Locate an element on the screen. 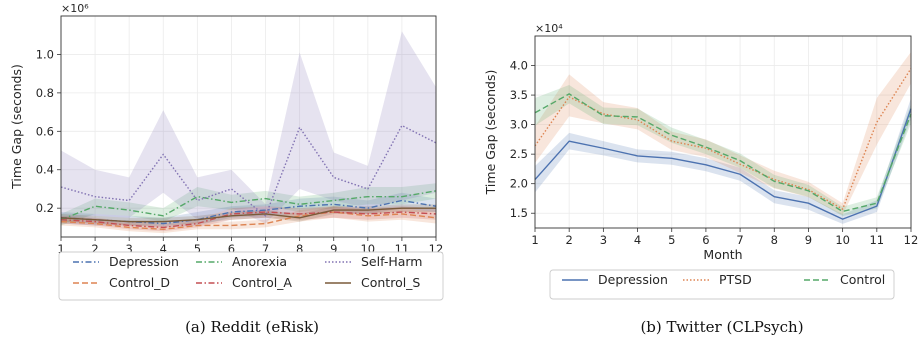 The image size is (919, 344). legend-label-control_s: Control_S is located at coordinates (390, 282).